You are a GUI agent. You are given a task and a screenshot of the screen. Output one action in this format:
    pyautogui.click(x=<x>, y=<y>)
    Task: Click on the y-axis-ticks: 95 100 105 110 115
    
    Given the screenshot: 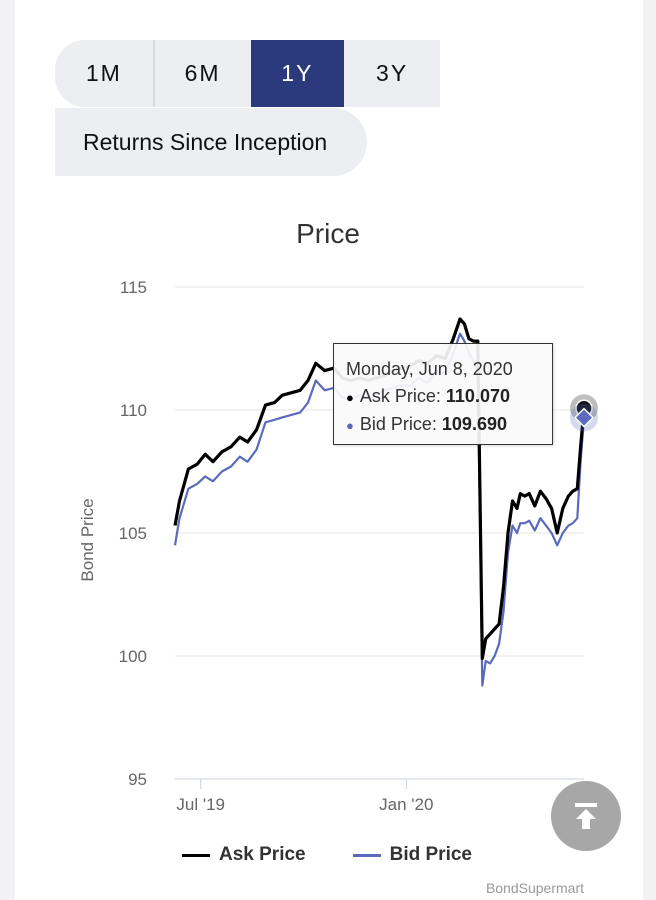 What is the action you would take?
    pyautogui.click(x=133, y=533)
    